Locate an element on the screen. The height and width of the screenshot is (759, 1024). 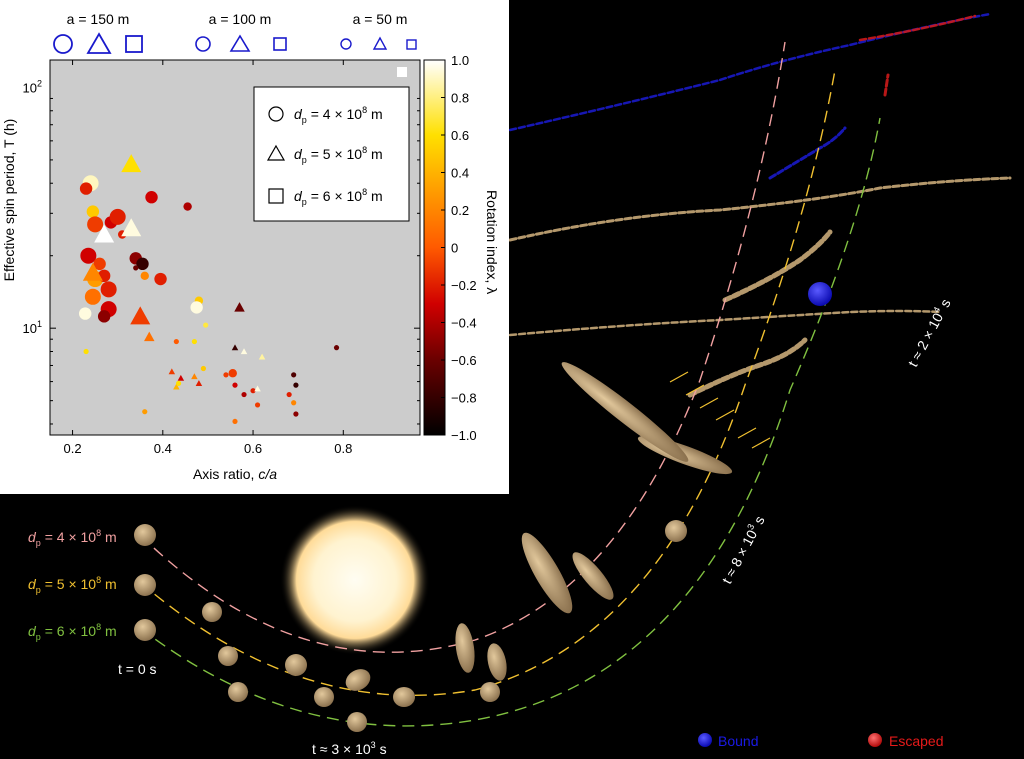
colorbar-tick-label: 0.4 is located at coordinates (460, 173).